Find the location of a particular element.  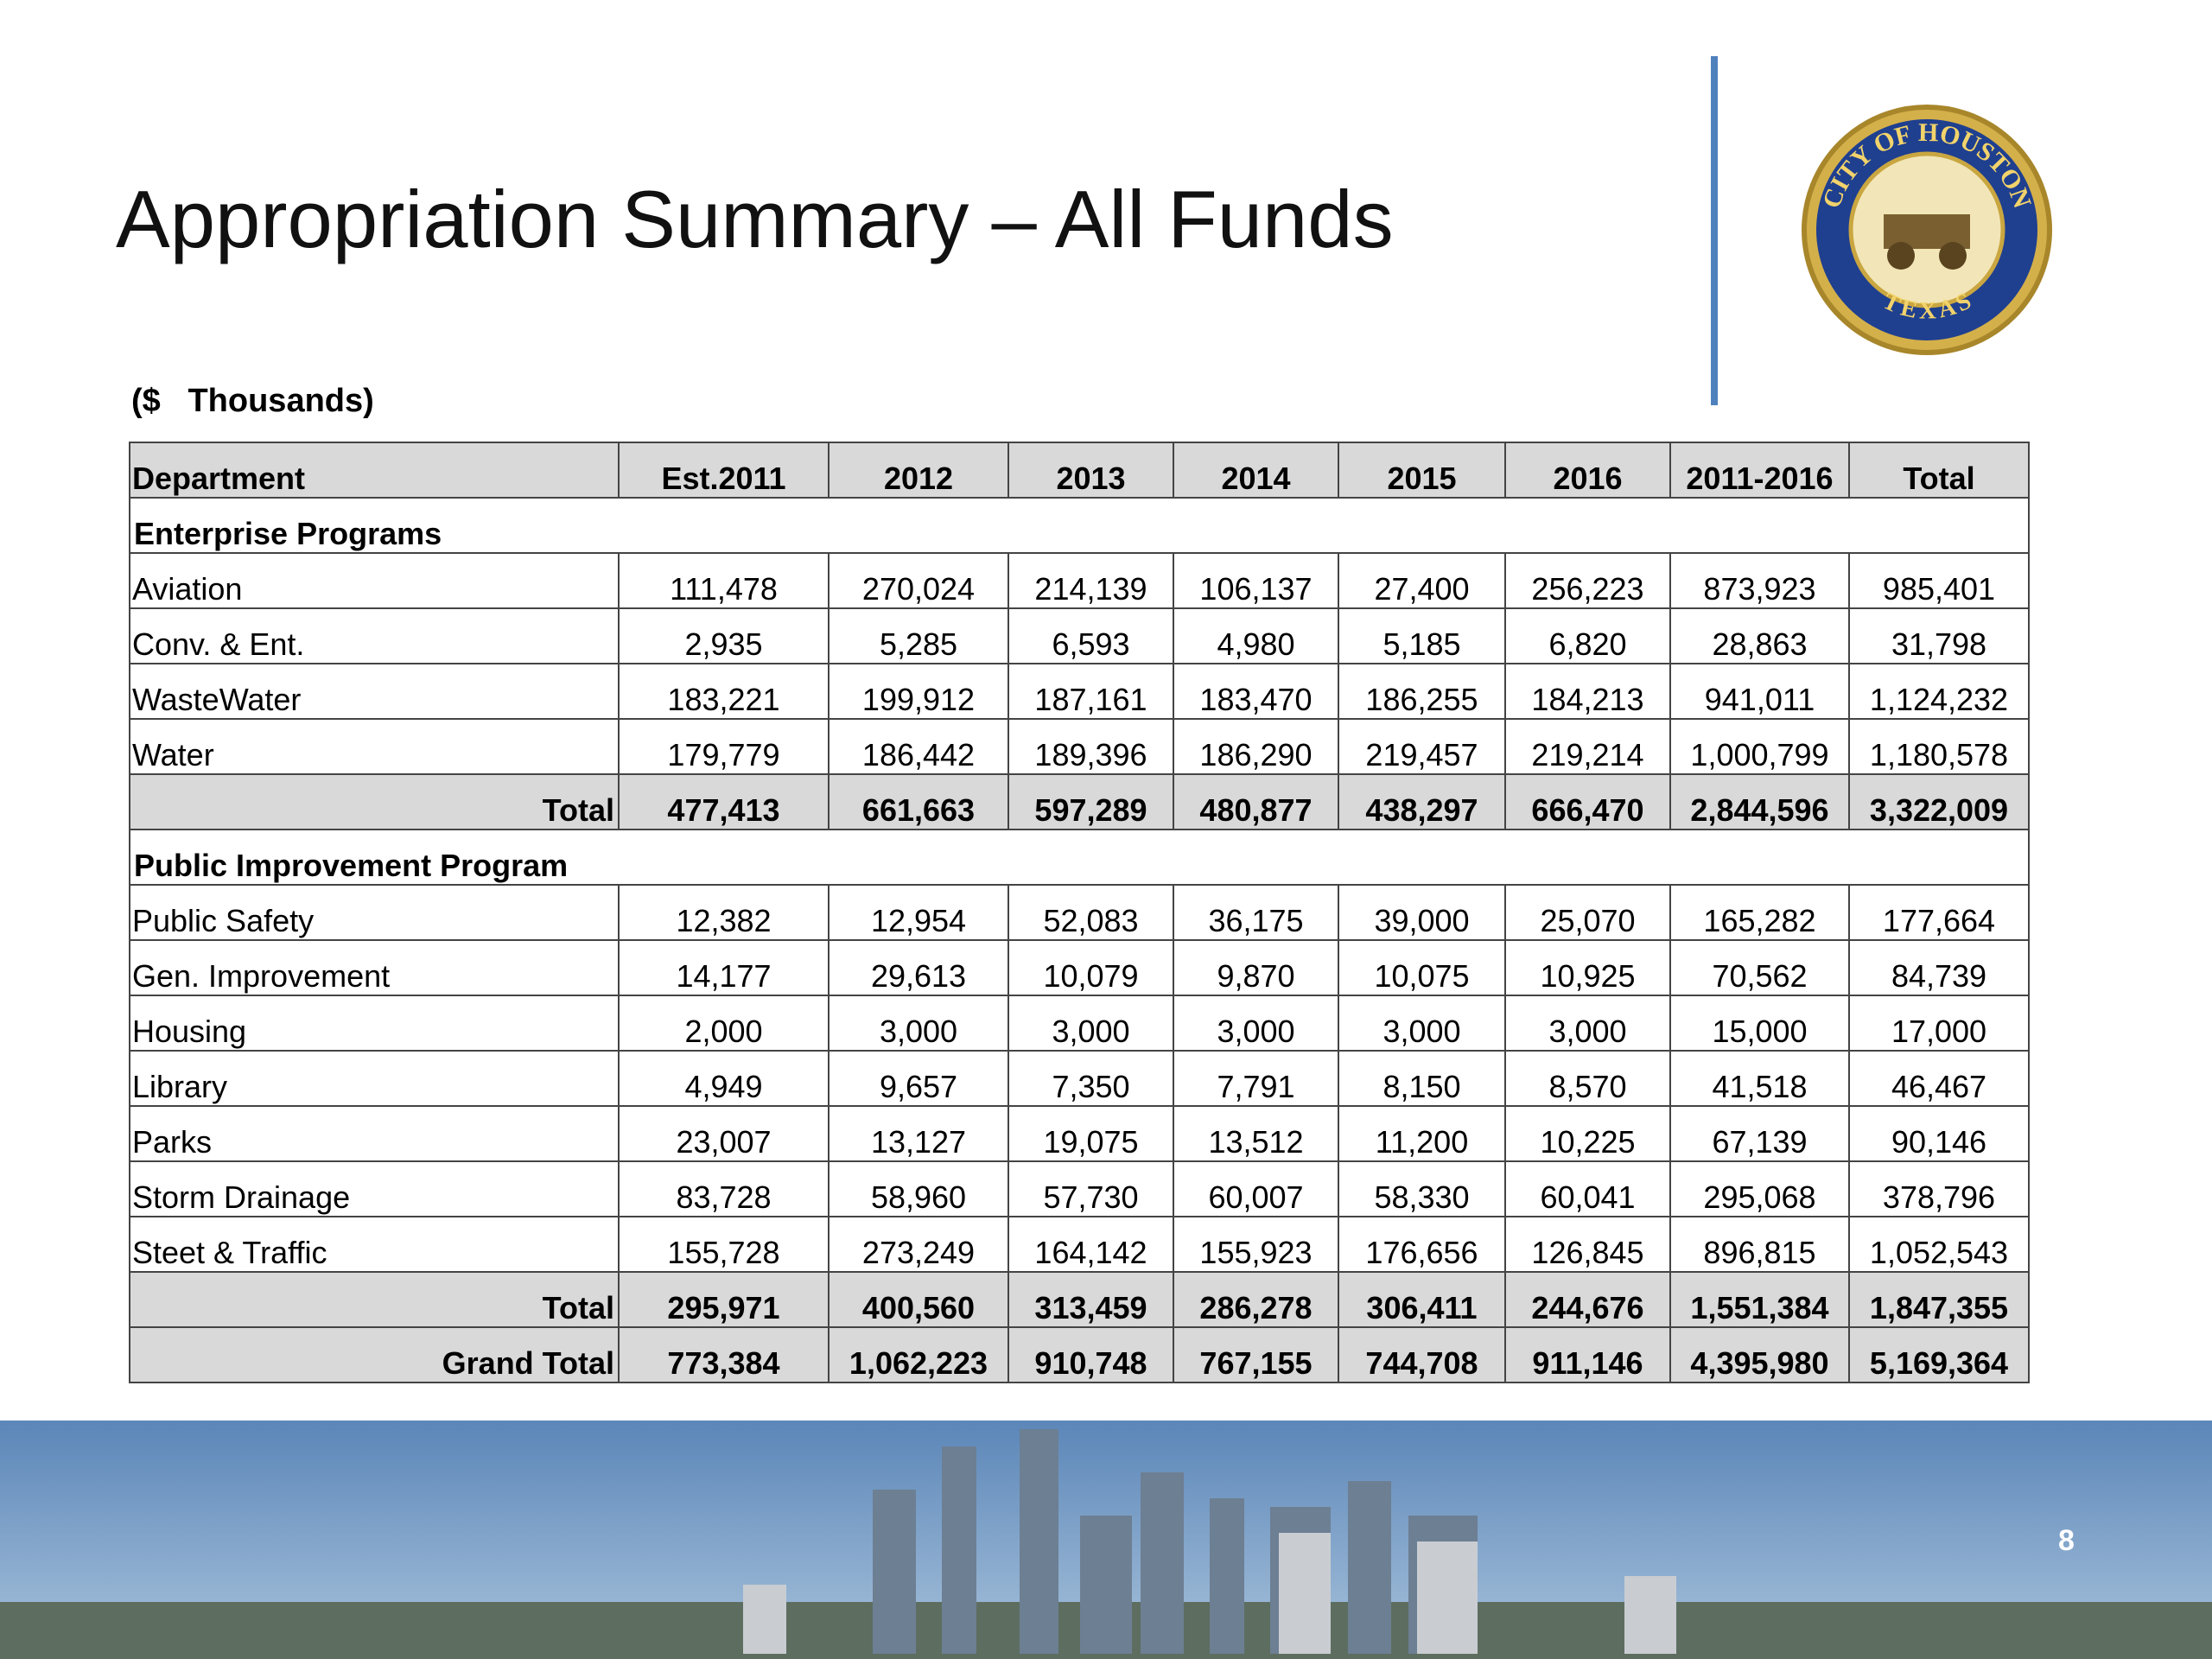

cell: 67,139 is located at coordinates (1759, 1133).